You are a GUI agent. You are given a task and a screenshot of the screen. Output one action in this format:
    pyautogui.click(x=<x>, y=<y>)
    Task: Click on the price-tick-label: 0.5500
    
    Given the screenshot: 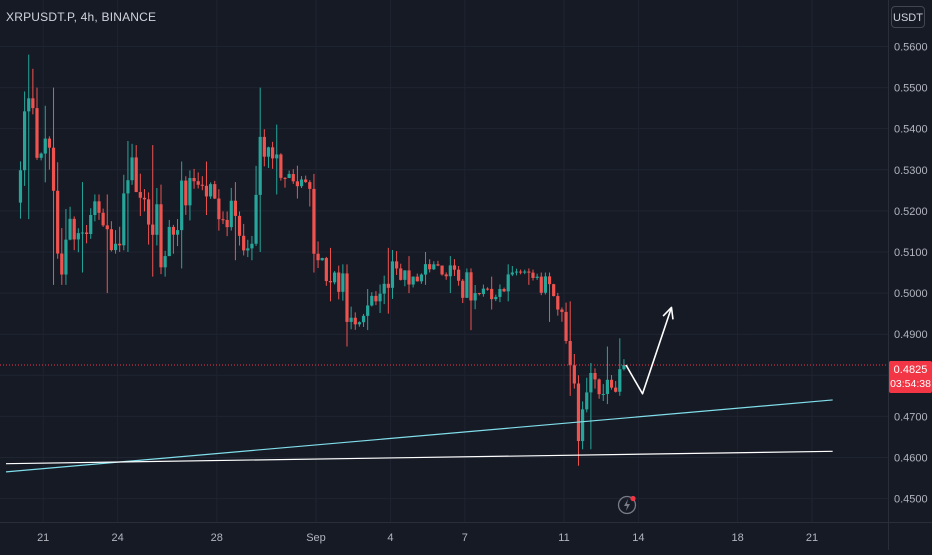 What is the action you would take?
    pyautogui.click(x=911, y=89)
    